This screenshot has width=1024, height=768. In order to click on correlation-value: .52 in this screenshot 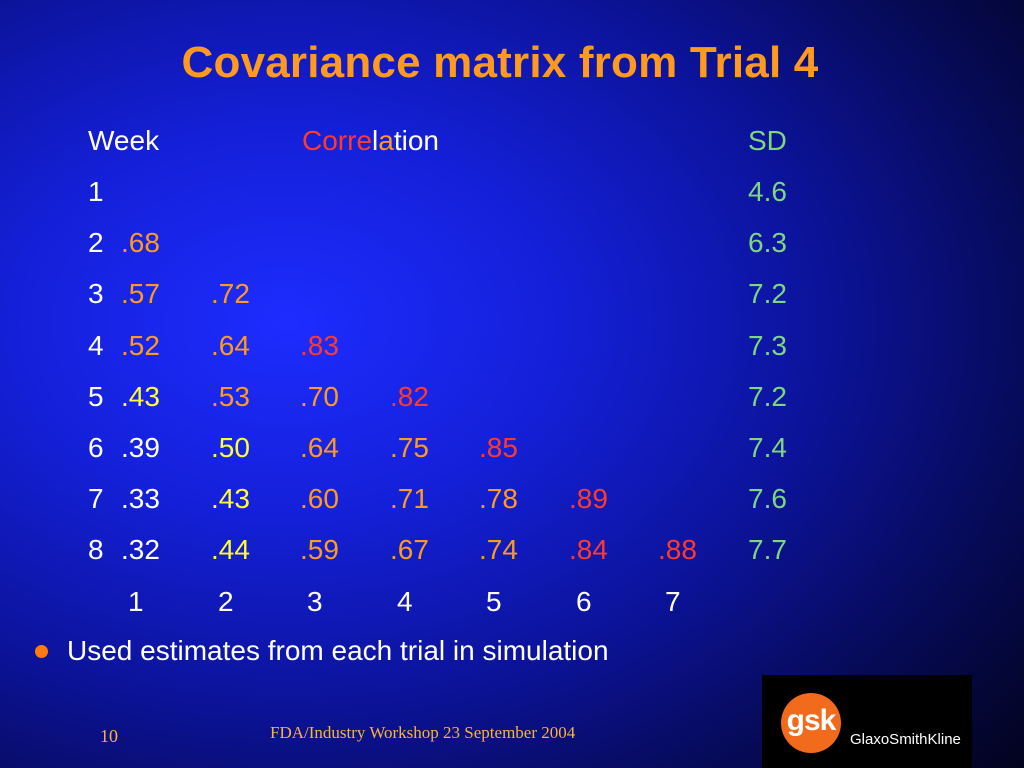, I will do `click(140, 345)`.